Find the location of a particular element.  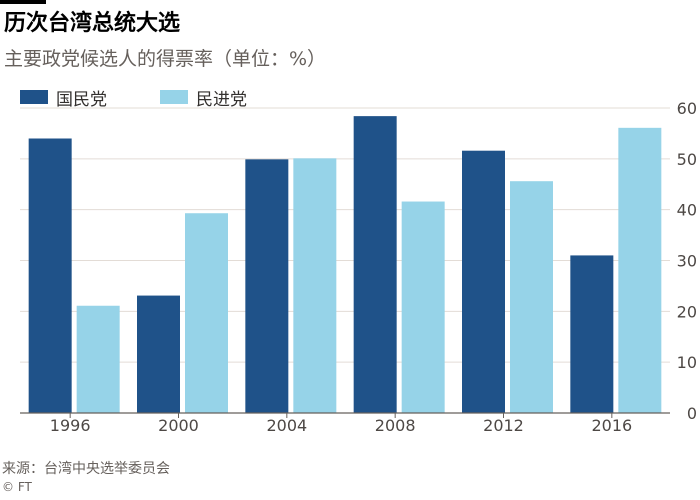

legend-item-dpp: 民进党 is located at coordinates (203, 97).